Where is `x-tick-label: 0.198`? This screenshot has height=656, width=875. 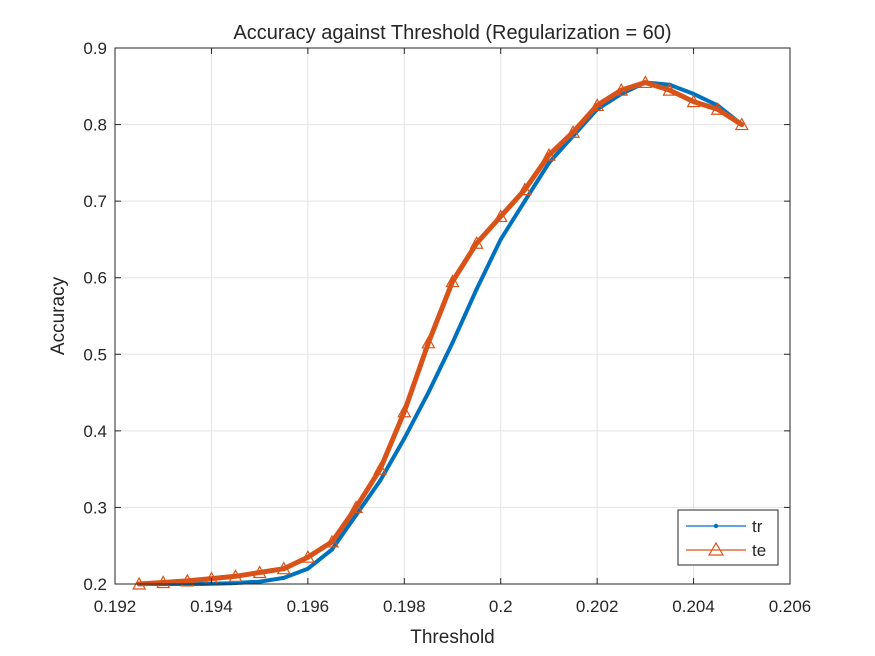 x-tick-label: 0.198 is located at coordinates (404, 606).